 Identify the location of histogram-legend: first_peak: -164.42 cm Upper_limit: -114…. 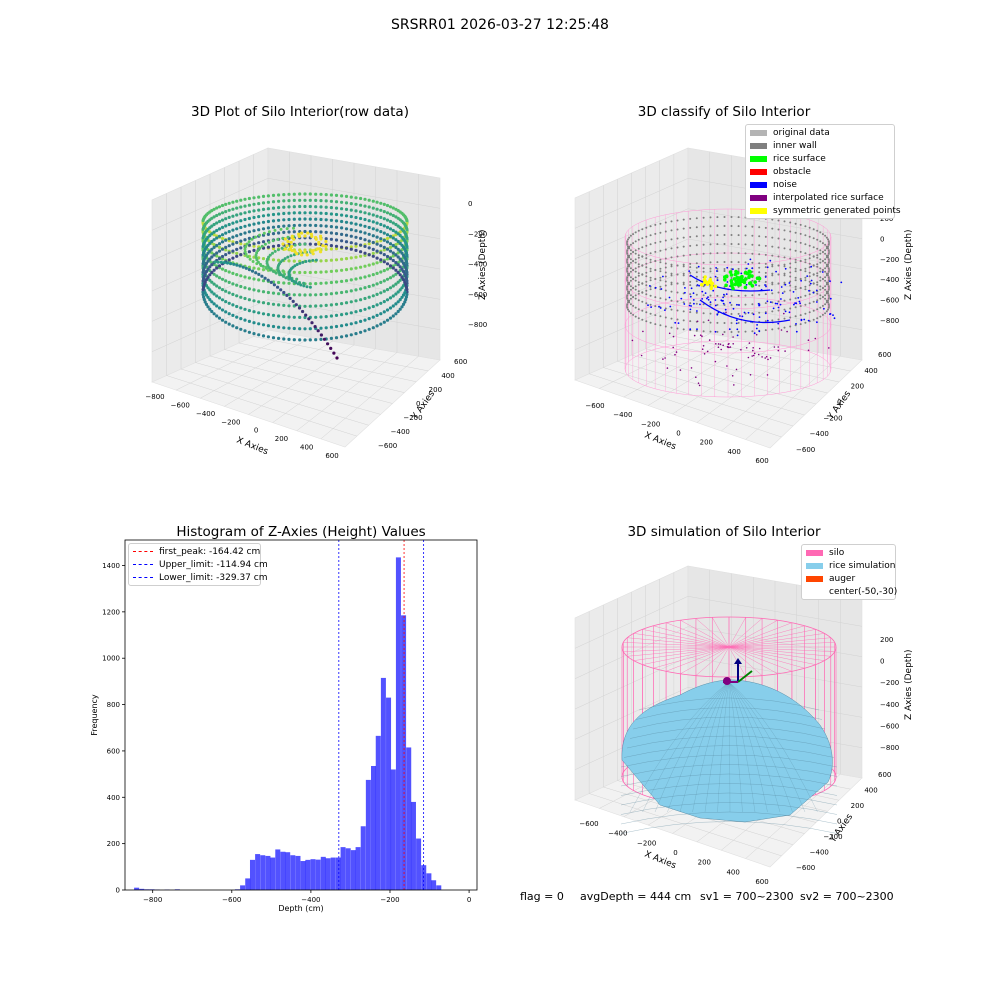
(198, 564).